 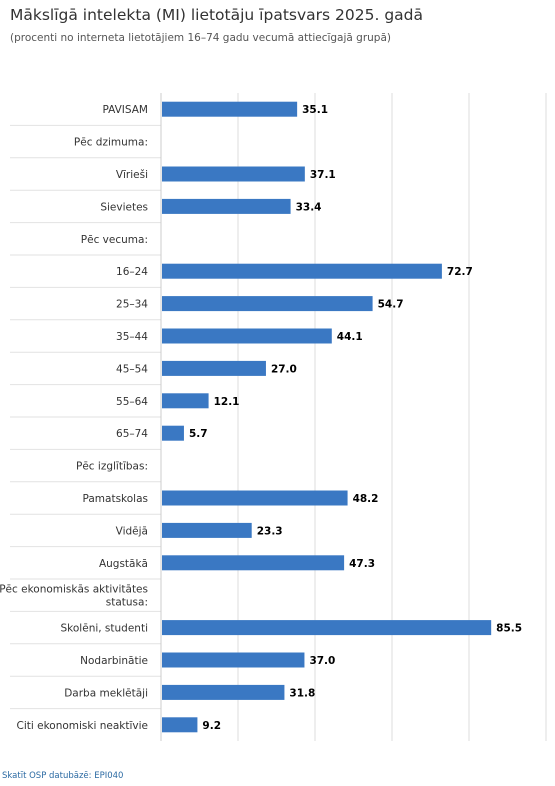 What do you see at coordinates (284, 369) in the screenshot?
I see `value-label: 27.0` at bounding box center [284, 369].